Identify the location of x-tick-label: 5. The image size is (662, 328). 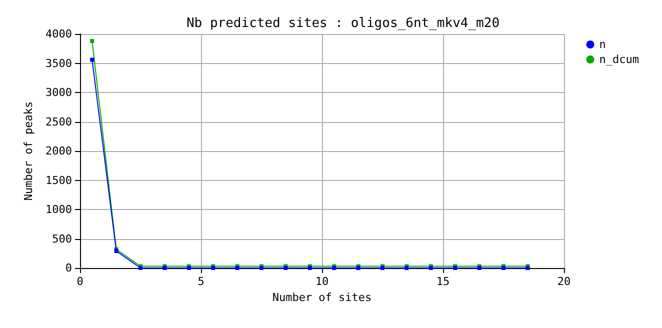
(201, 281).